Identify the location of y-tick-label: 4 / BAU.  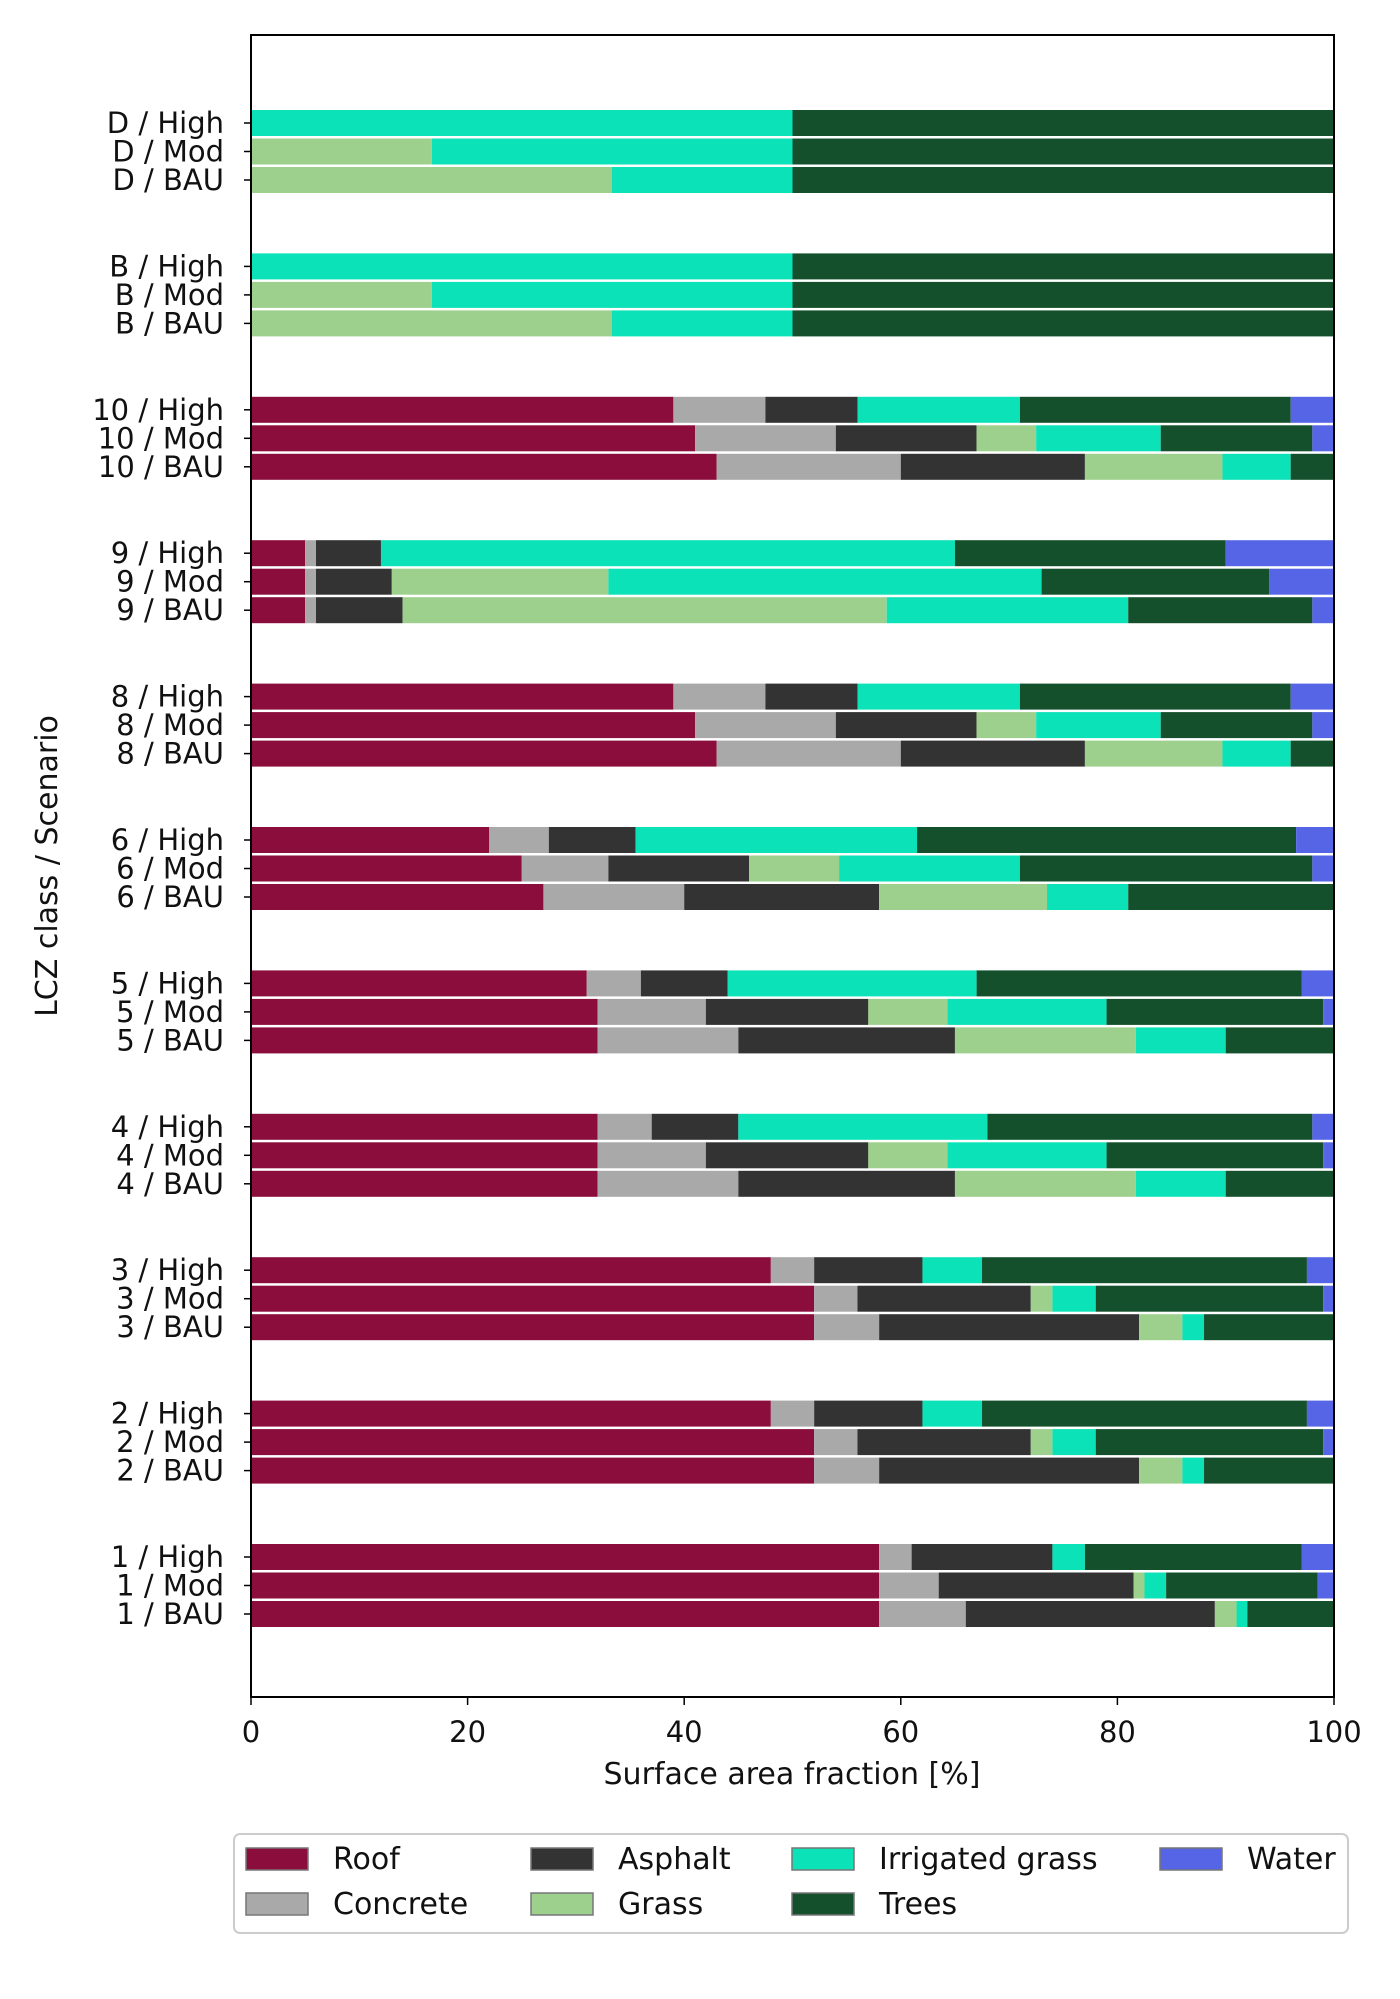
(170, 1184).